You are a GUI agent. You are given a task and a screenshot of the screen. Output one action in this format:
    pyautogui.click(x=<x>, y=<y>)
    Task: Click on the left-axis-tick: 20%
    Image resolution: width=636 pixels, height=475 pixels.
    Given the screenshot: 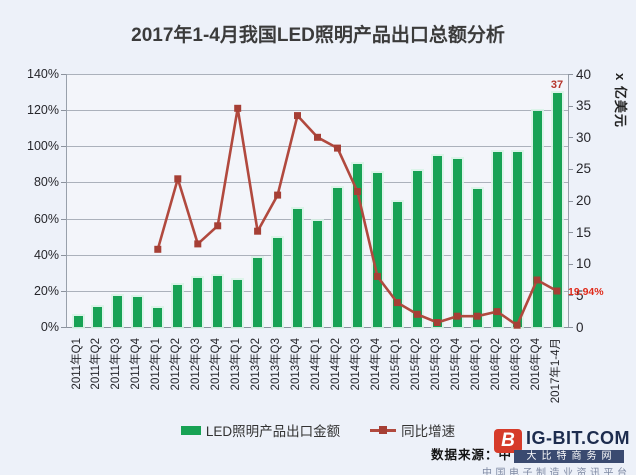 What is the action you would take?
    pyautogui.click(x=46, y=290)
    